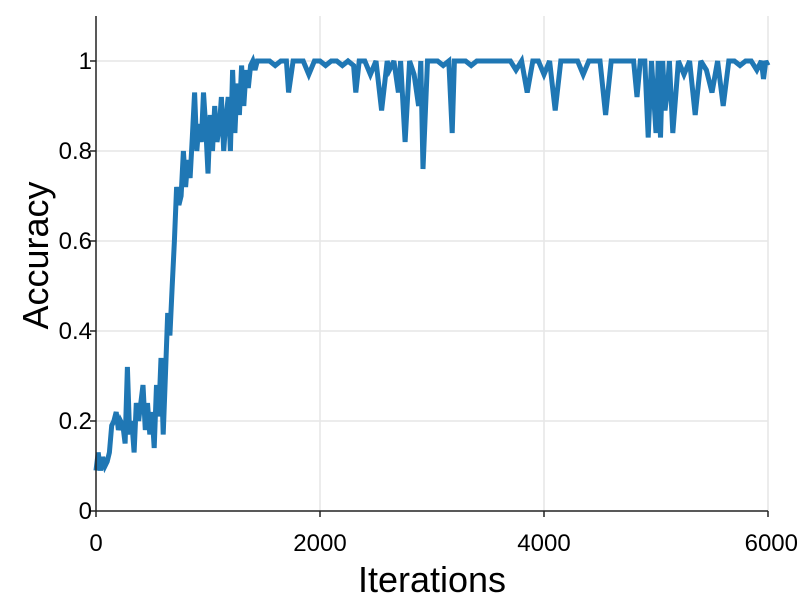 This screenshot has width=800, height=600. What do you see at coordinates (771, 543) in the screenshot?
I see `x-tick-label: 6000` at bounding box center [771, 543].